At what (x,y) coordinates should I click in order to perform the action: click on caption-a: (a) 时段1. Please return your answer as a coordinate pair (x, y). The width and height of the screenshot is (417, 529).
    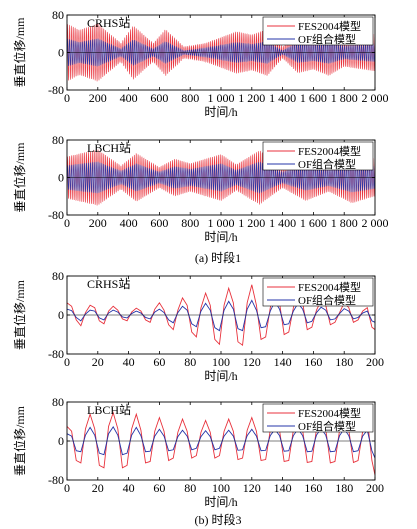
    Looking at the image, I should click on (218, 257).